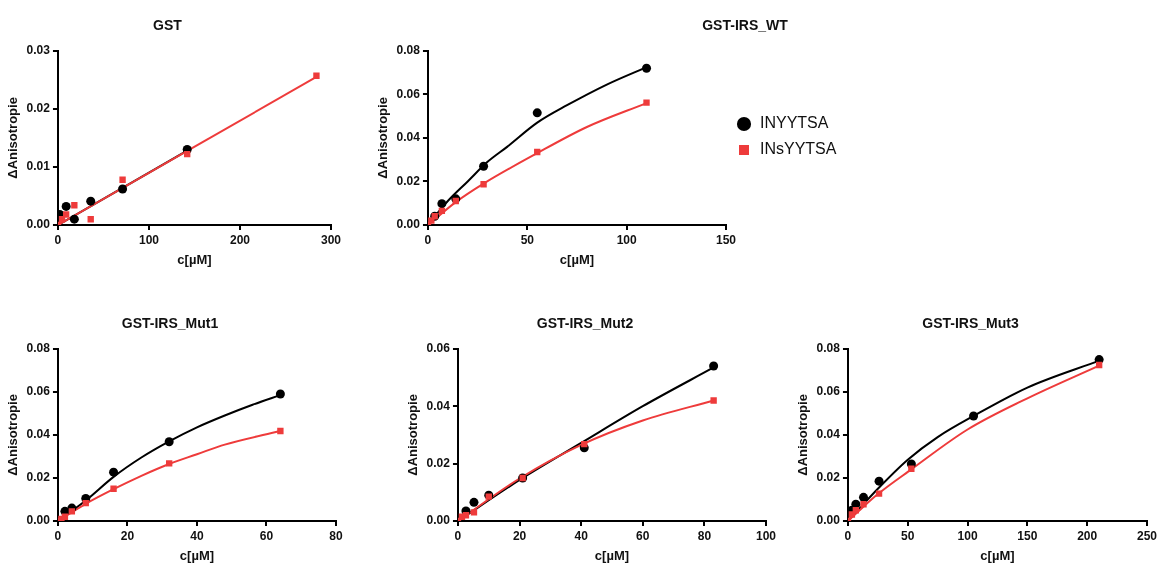  Describe the element at coordinates (798, 149) in the screenshot. I see `legend-label: INsYYTSA` at that location.